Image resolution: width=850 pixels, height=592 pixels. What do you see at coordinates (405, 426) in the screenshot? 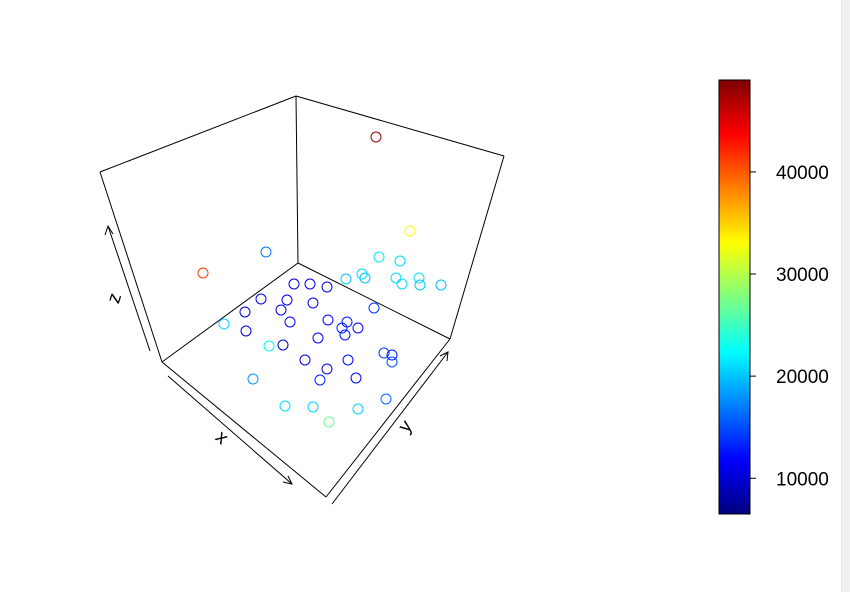
I see `y-axis-label: y` at bounding box center [405, 426].